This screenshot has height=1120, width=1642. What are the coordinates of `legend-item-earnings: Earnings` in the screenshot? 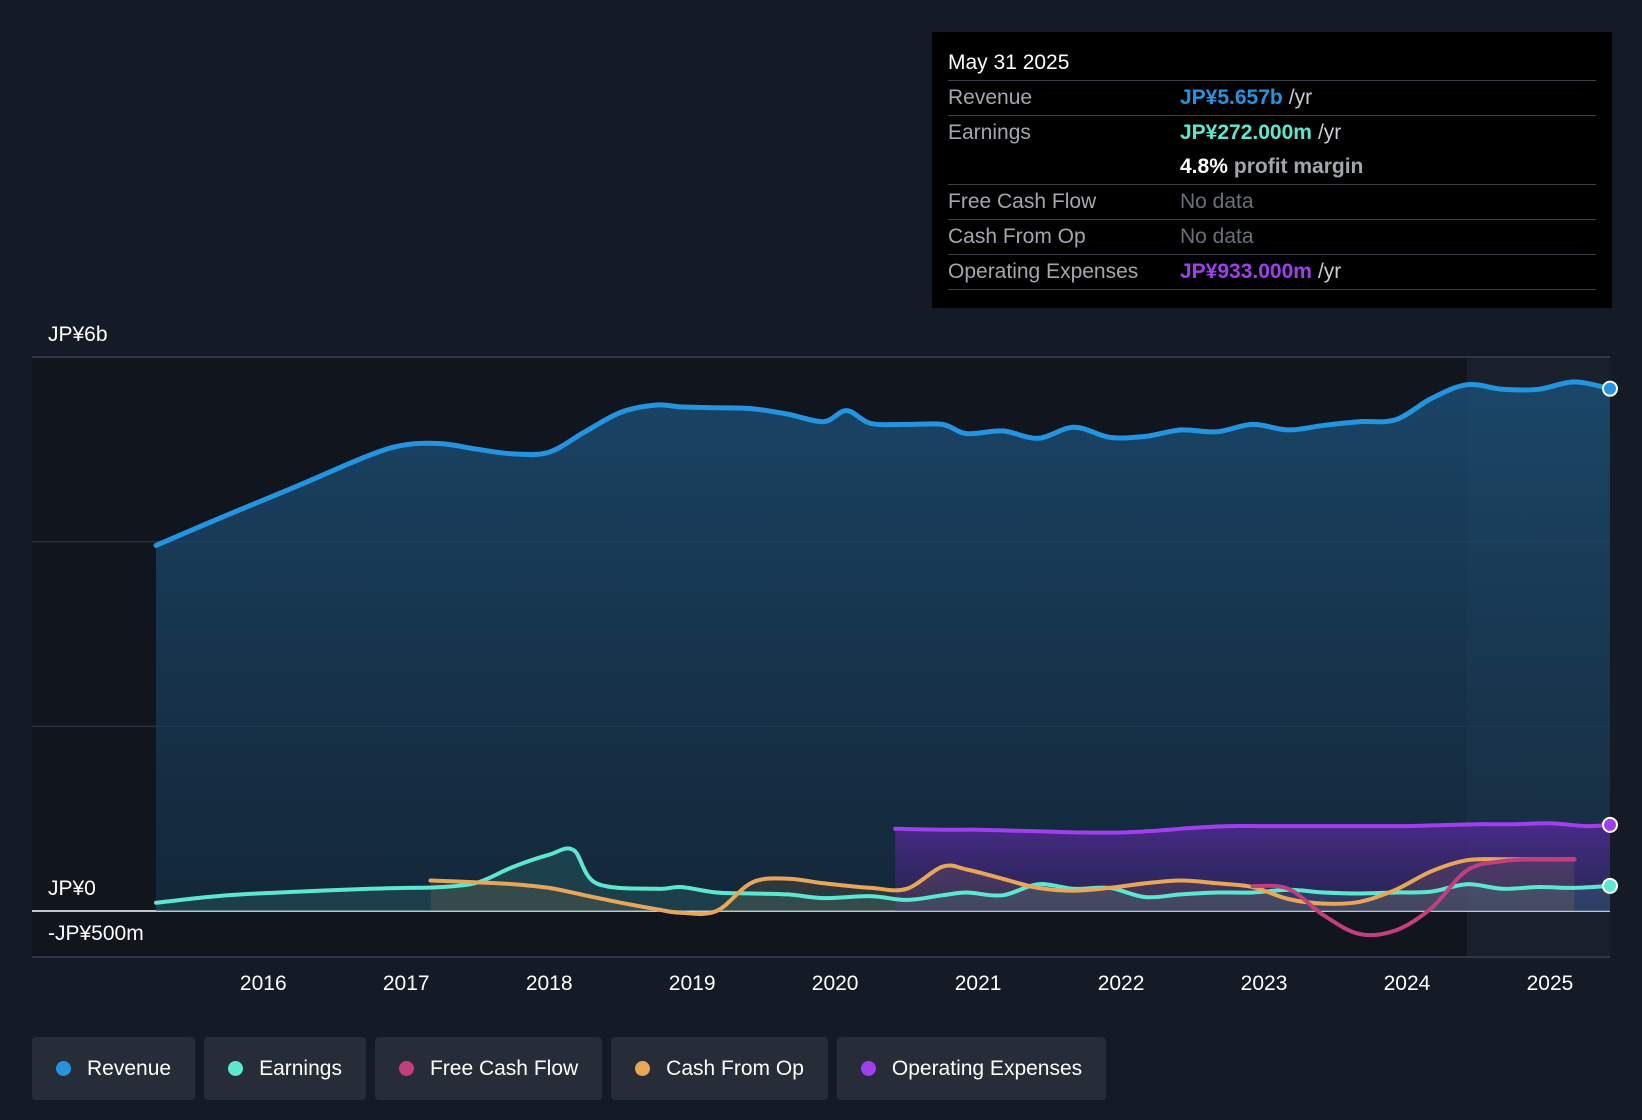 It's located at (285, 1068).